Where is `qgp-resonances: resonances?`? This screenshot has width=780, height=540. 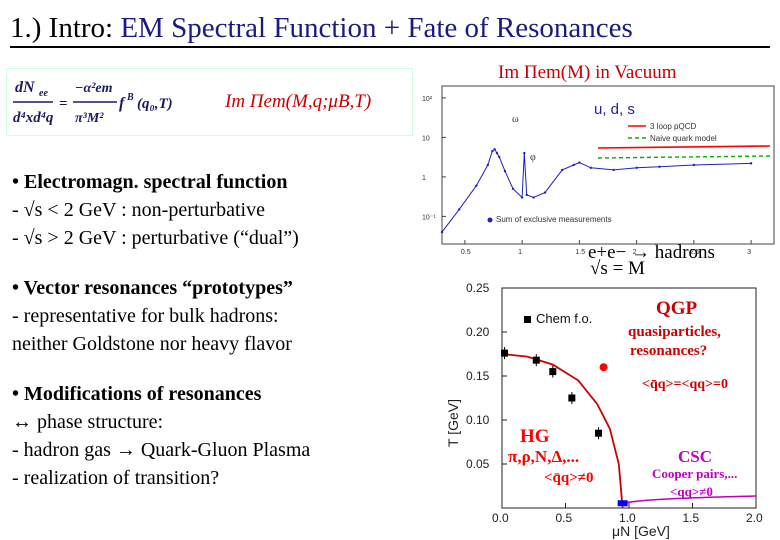
qgp-resonances: resonances? is located at coordinates (668, 351).